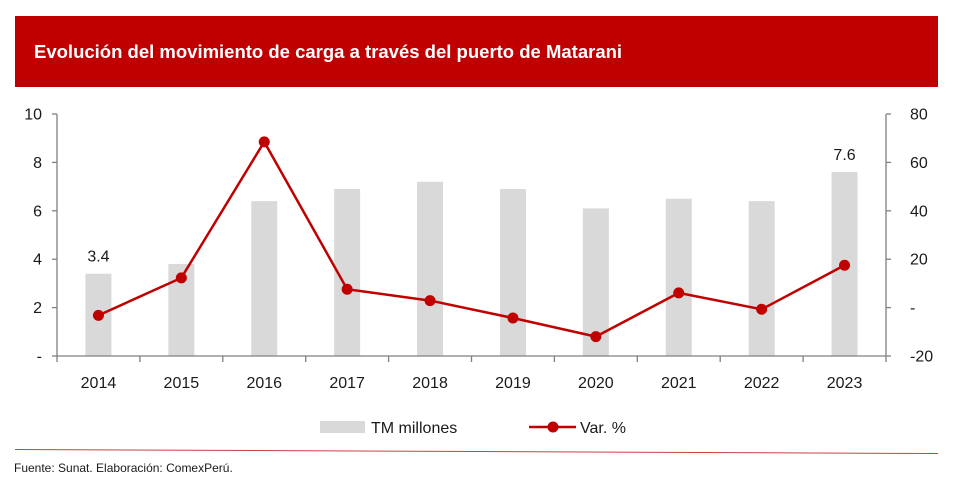  What do you see at coordinates (39, 357) in the screenshot?
I see `left-tick-label: -` at bounding box center [39, 357].